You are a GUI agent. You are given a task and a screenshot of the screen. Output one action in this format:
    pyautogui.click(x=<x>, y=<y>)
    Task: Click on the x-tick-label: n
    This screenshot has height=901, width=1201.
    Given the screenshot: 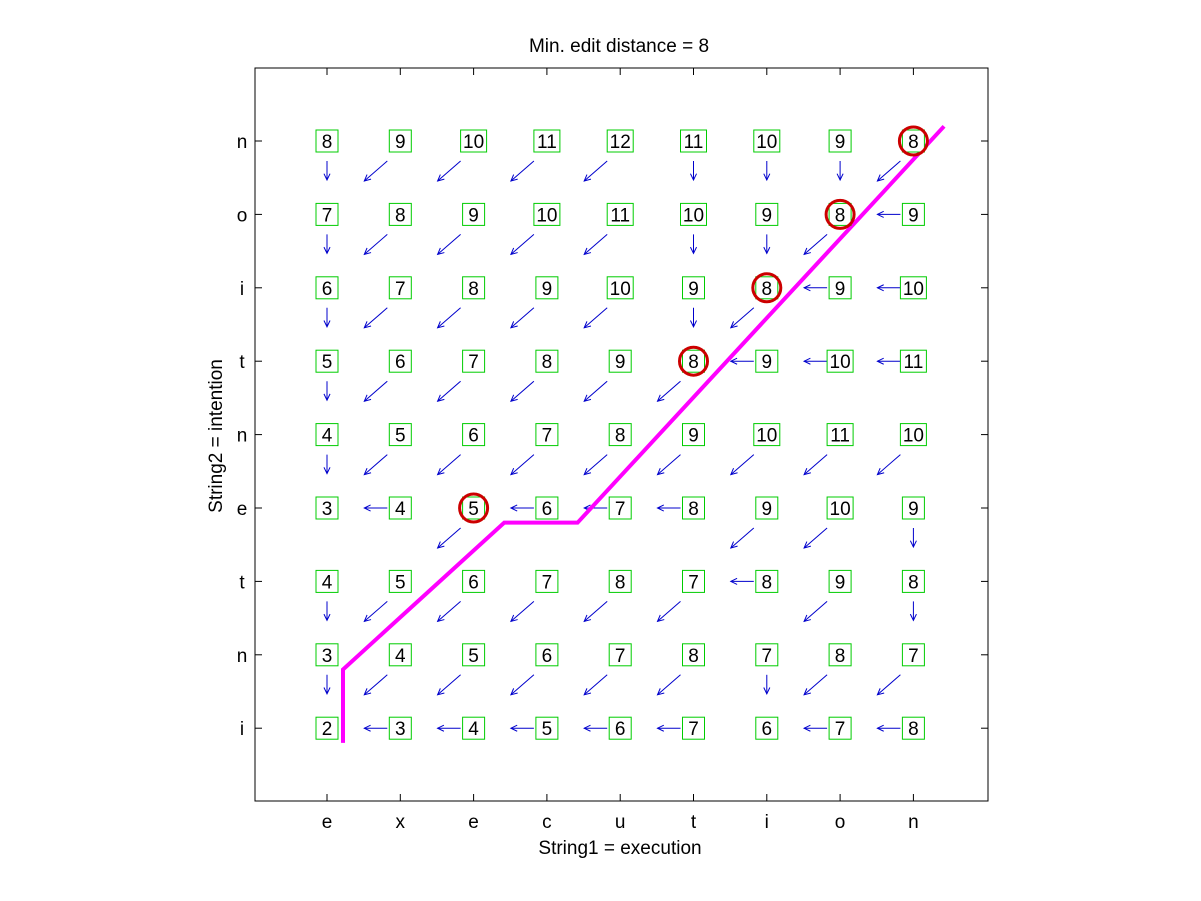 What is the action you would take?
    pyautogui.click(x=913, y=822)
    